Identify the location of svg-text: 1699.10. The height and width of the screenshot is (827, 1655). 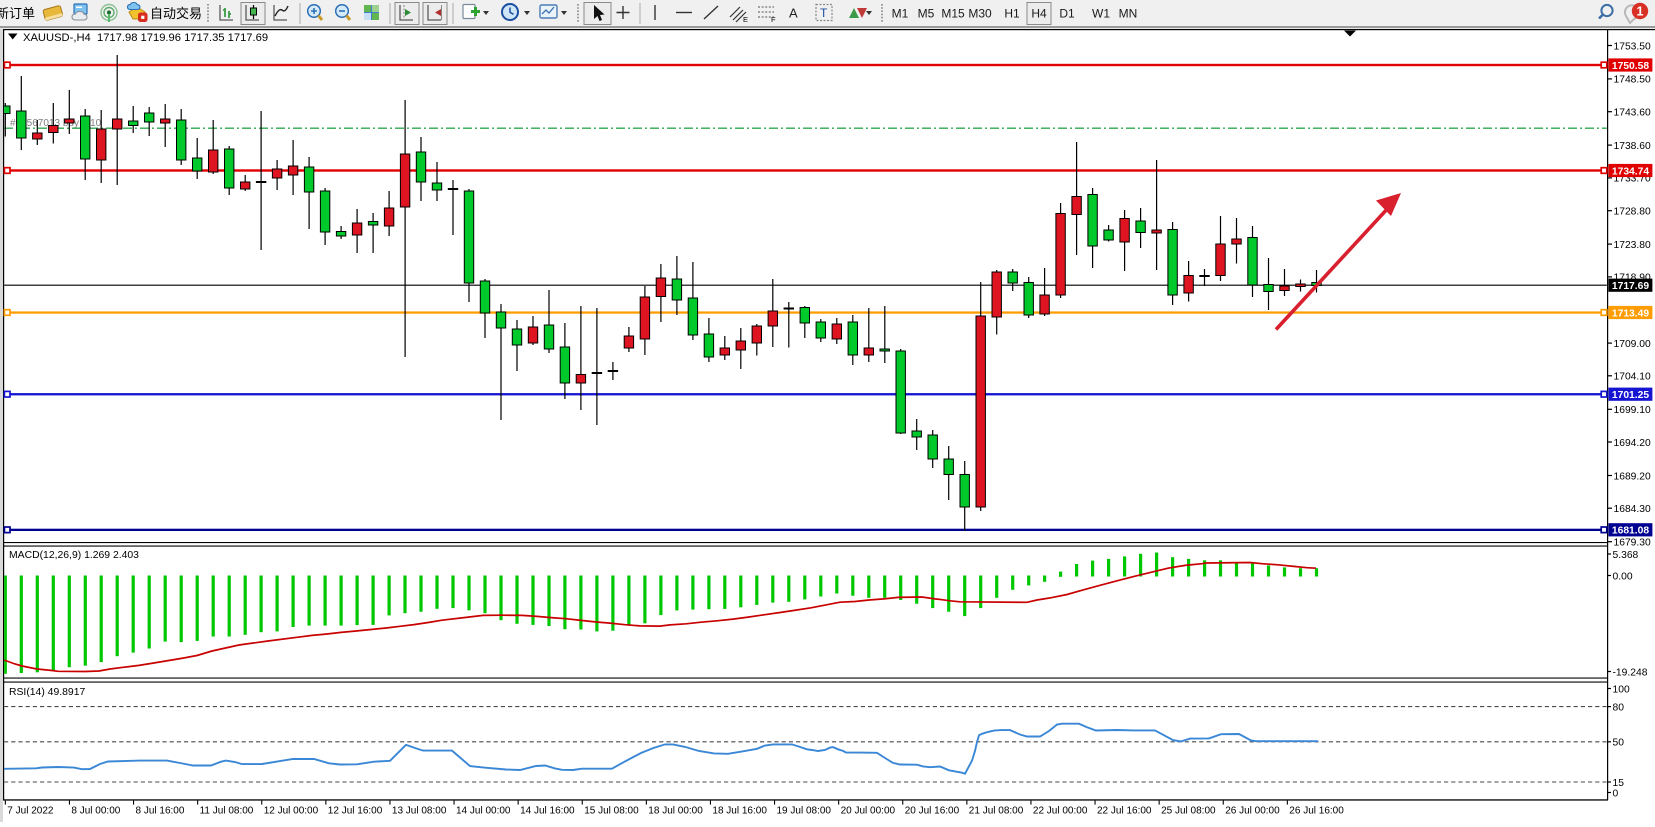
(1632, 410).